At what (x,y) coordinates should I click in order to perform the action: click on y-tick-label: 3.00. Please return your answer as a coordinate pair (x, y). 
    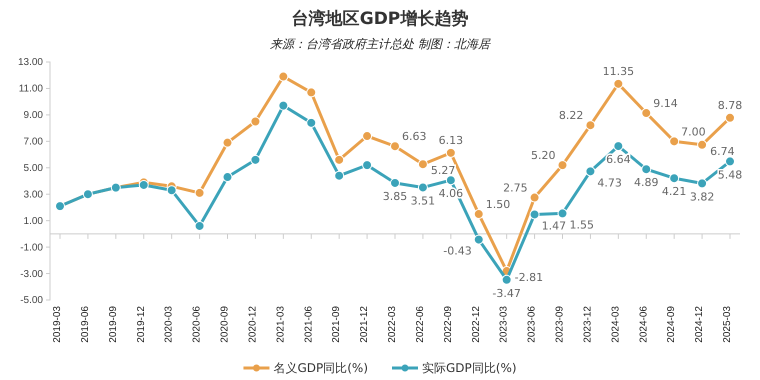
    Looking at the image, I should click on (34, 194).